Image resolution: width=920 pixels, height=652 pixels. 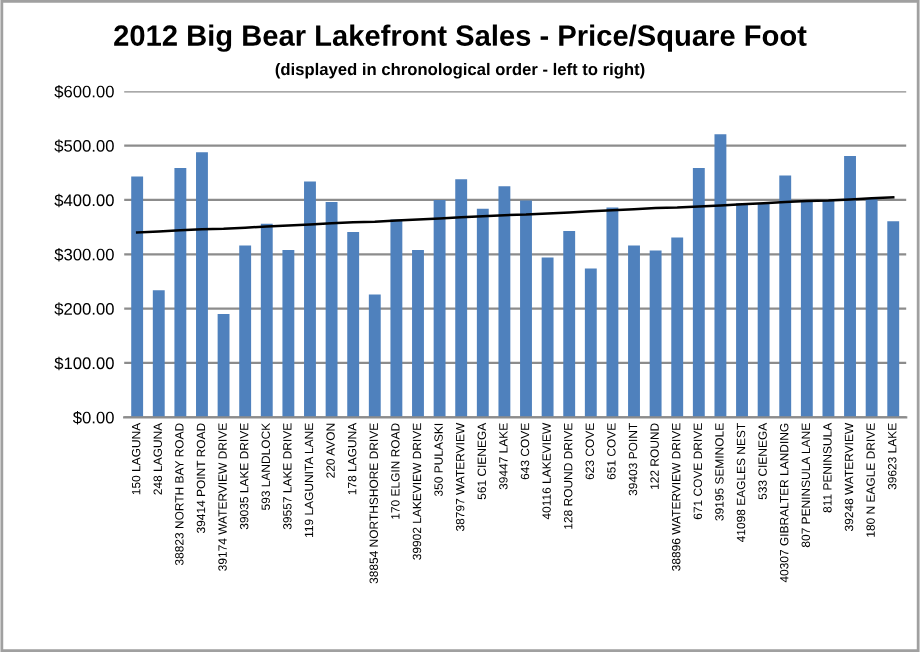 I want to click on chart-subtitle: (displayed in chronological order - left to right), so click(x=460, y=70).